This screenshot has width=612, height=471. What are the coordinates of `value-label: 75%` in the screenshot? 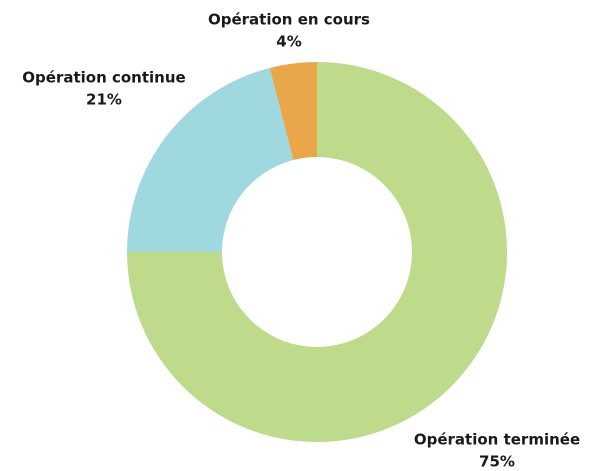 It's located at (497, 462).